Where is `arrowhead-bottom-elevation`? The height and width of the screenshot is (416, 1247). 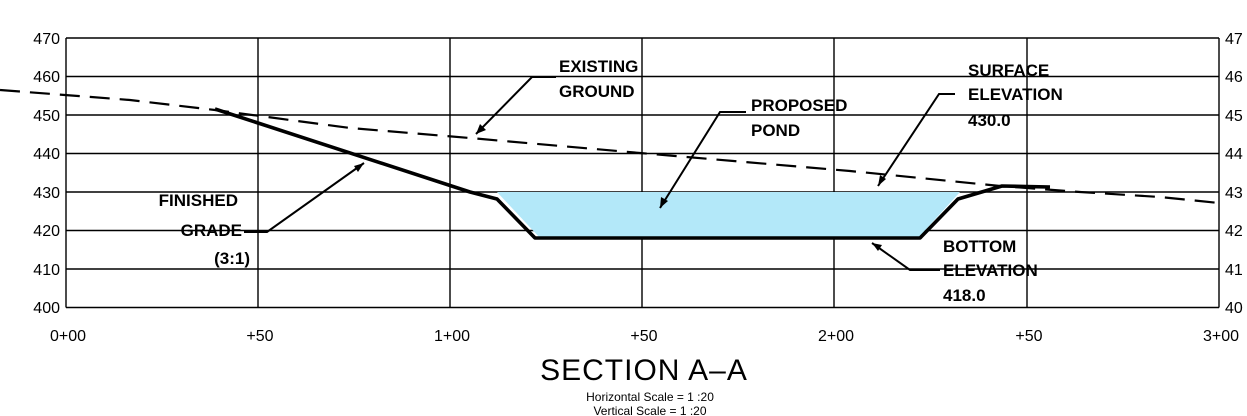 arrowhead-bottom-elevation is located at coordinates (877, 247).